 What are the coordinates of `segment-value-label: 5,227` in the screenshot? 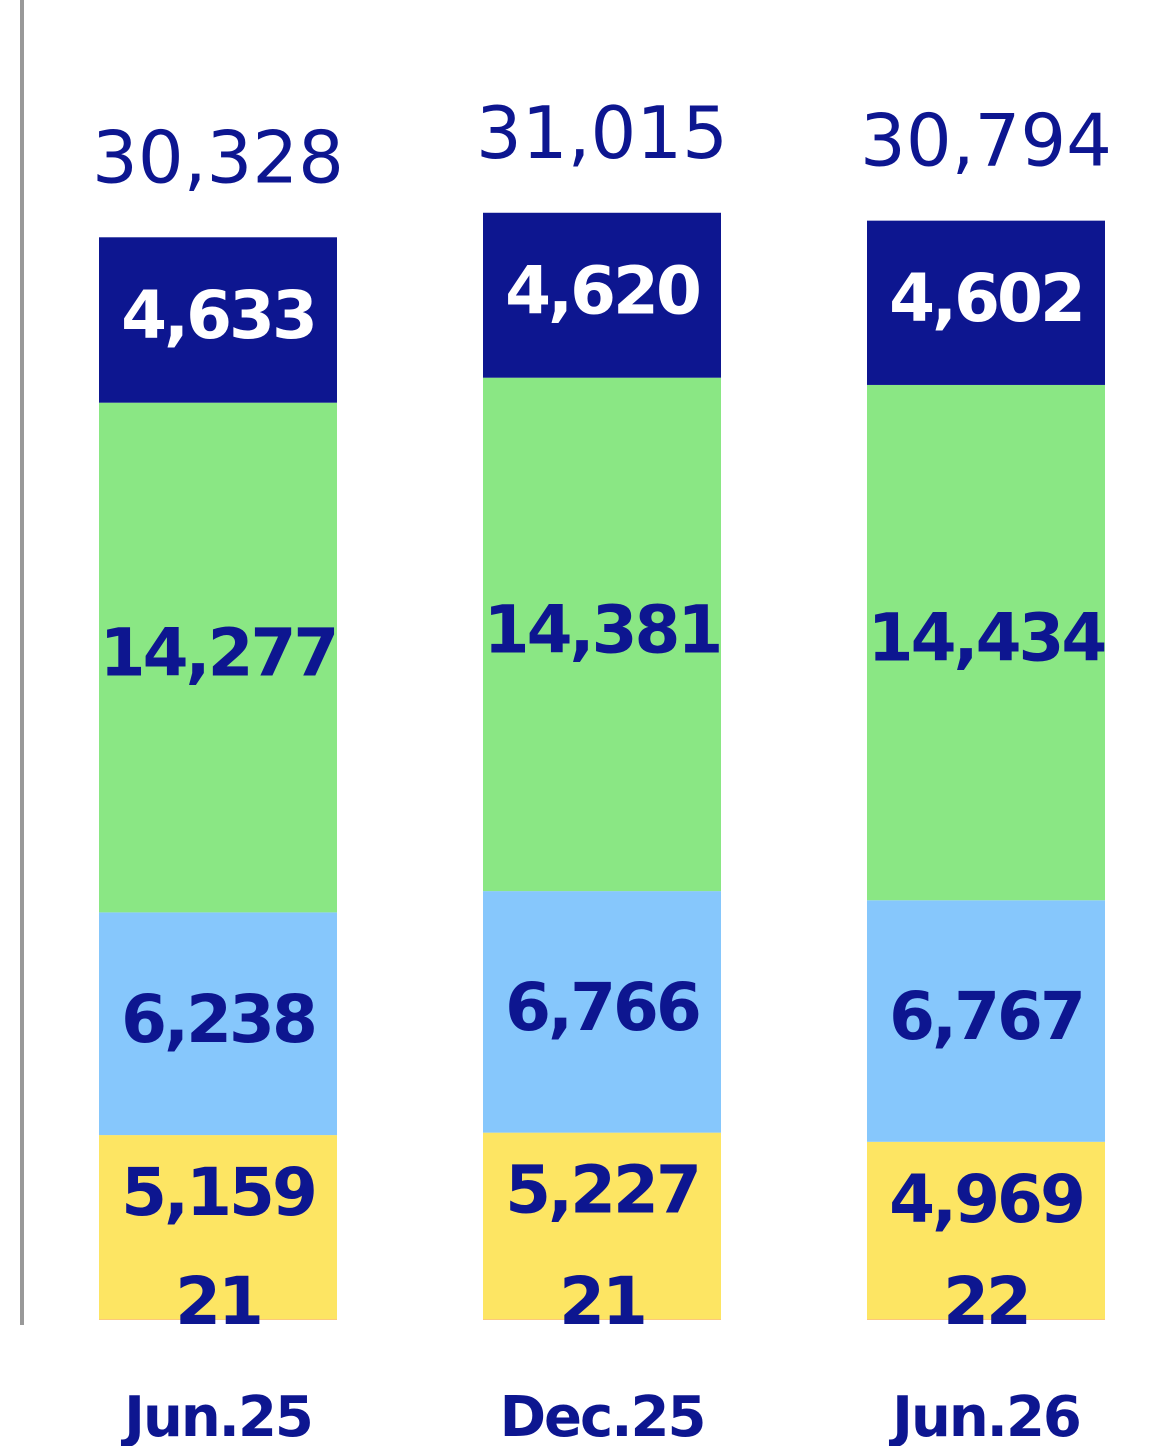 It's located at (602, 1190).